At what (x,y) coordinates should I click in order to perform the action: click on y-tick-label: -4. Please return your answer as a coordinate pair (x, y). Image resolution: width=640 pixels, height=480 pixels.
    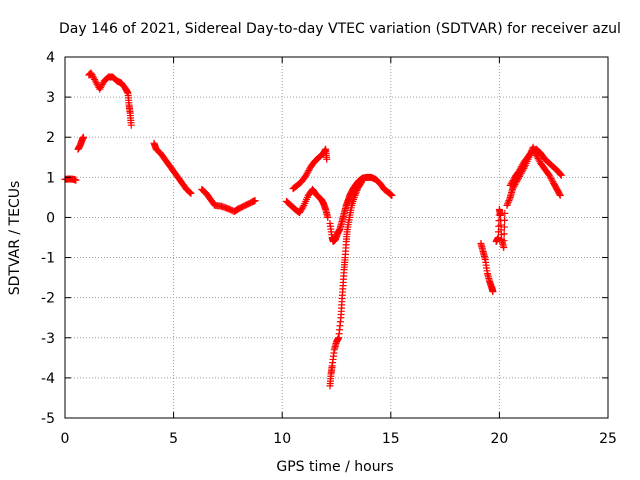
    Looking at the image, I should click on (48, 379).